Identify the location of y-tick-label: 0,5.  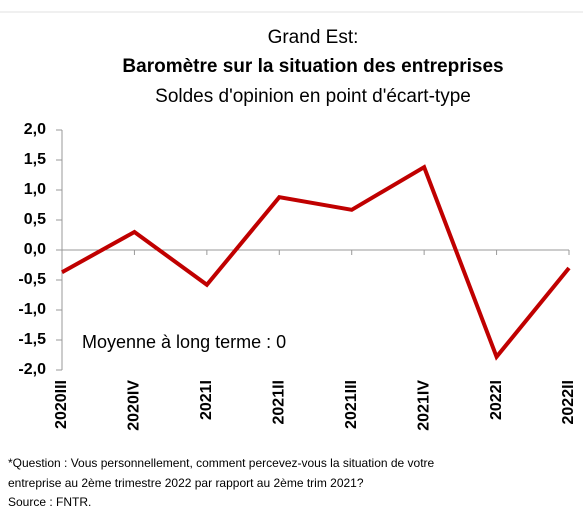
(35, 219).